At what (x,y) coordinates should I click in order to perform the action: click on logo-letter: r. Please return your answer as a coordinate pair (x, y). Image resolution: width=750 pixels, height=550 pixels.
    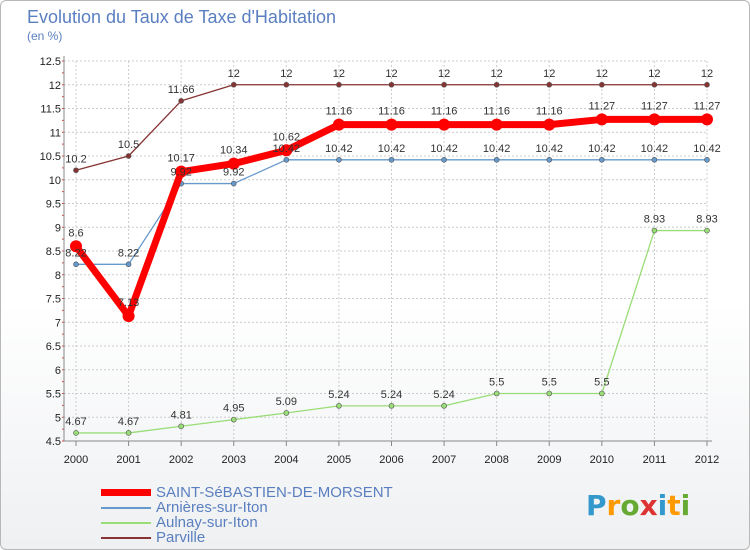
    Looking at the image, I should click on (613, 505).